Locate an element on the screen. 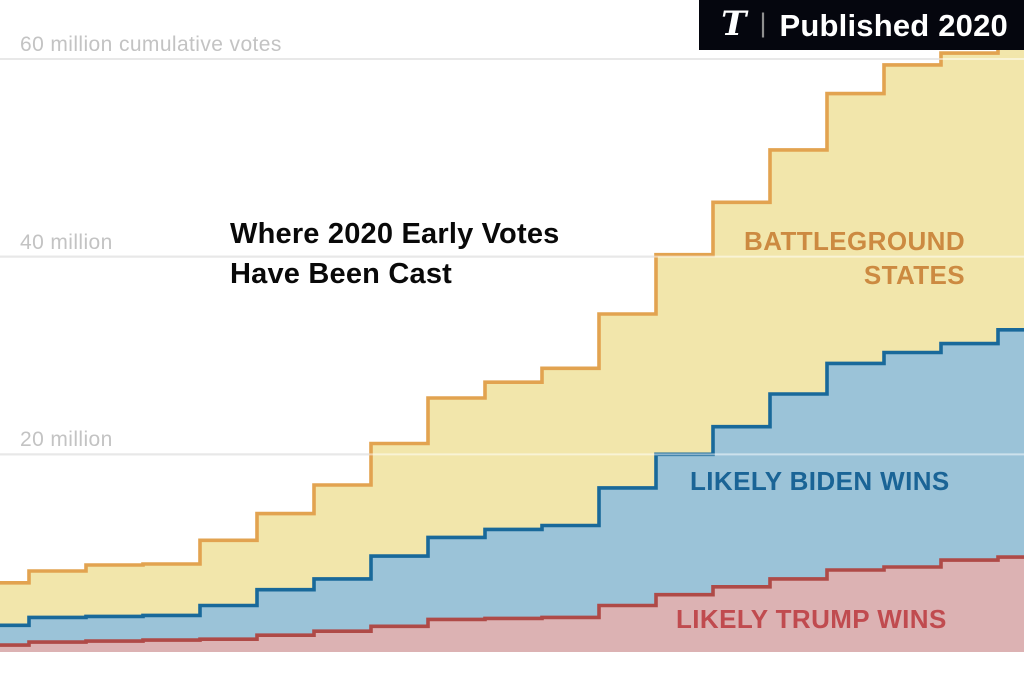 Image resolution: width=1024 pixels, height=683 pixels. series-label-biden: LIKELY BIDEN WINS is located at coordinates (820, 481).